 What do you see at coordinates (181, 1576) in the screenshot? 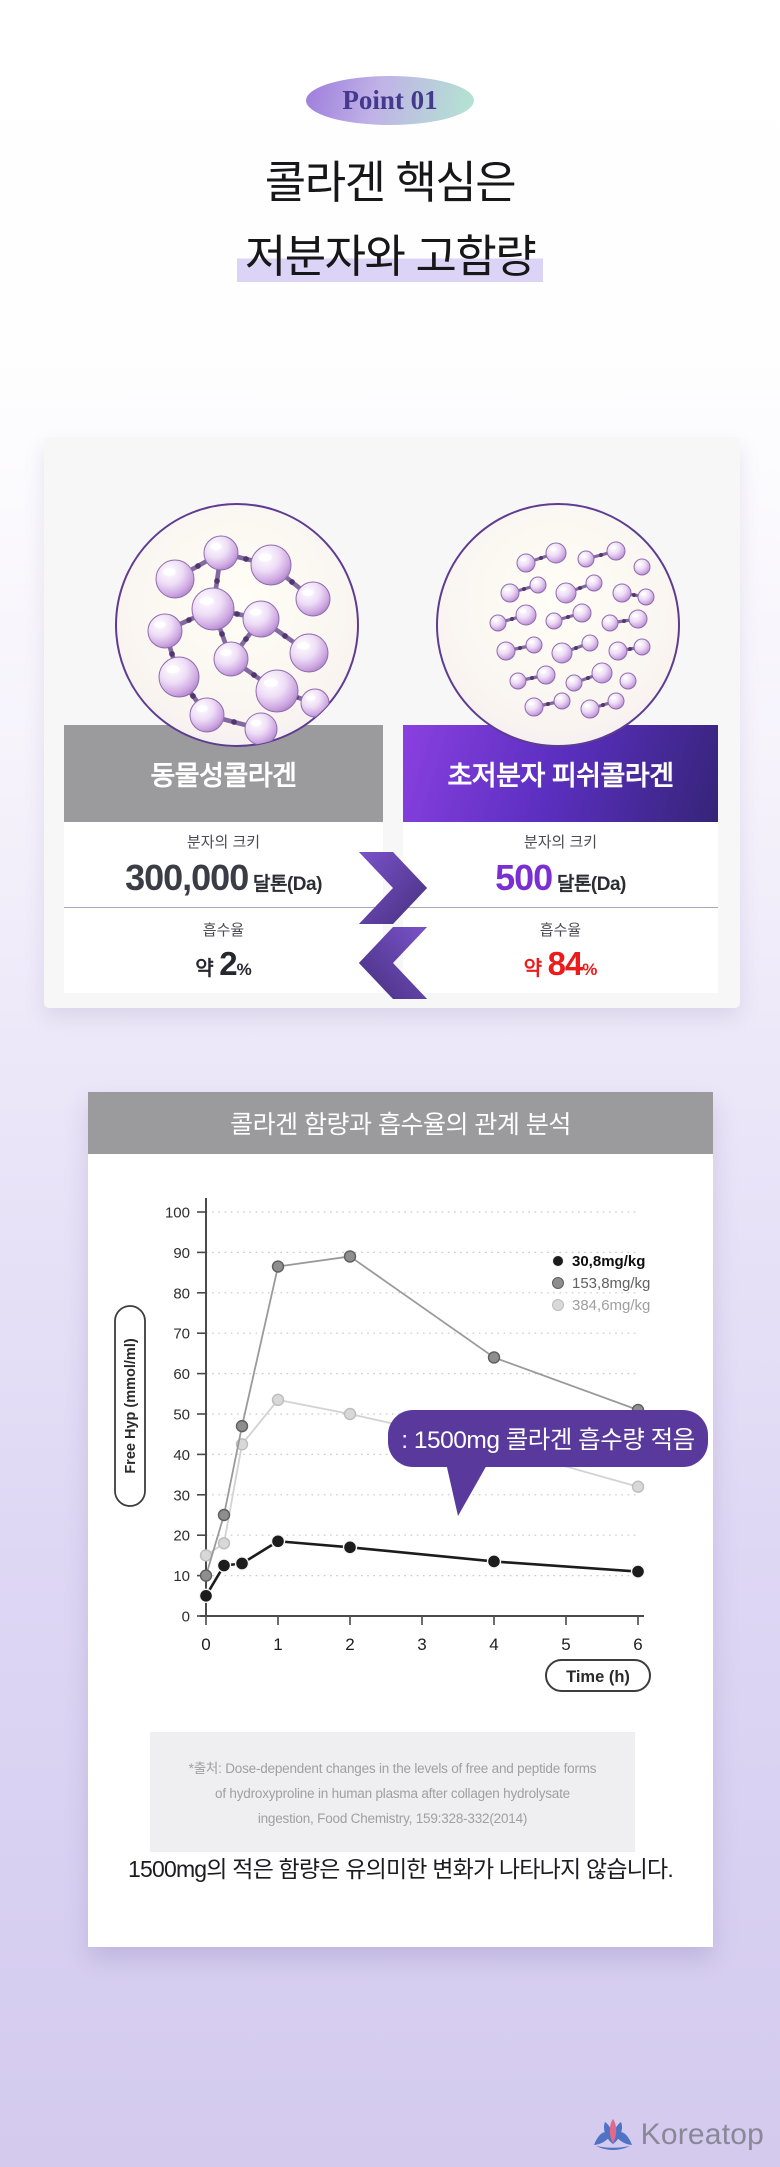
I see `svg-text: 10` at bounding box center [181, 1576].